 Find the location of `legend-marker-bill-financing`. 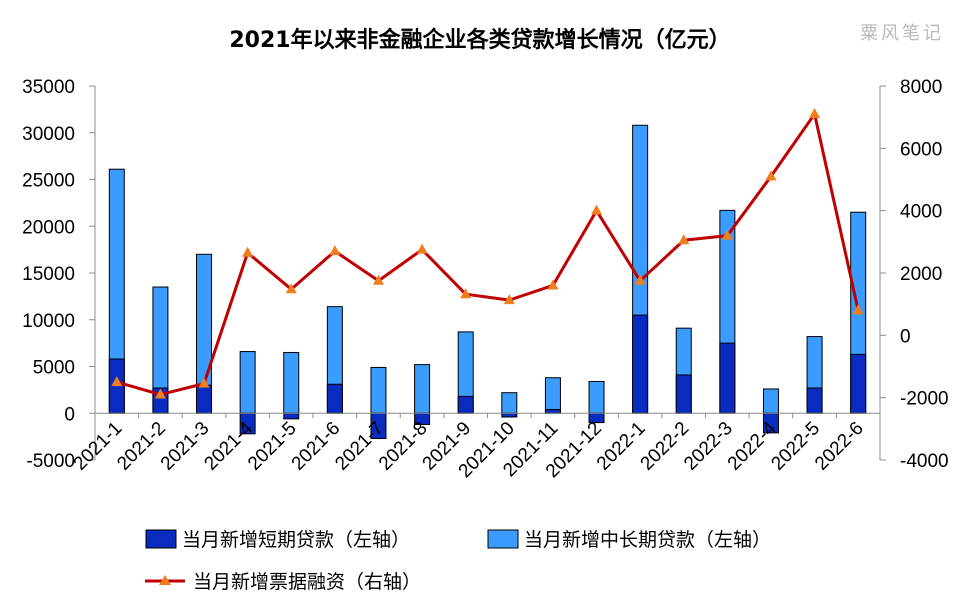

legend-marker-bill-financing is located at coordinates (165, 580).